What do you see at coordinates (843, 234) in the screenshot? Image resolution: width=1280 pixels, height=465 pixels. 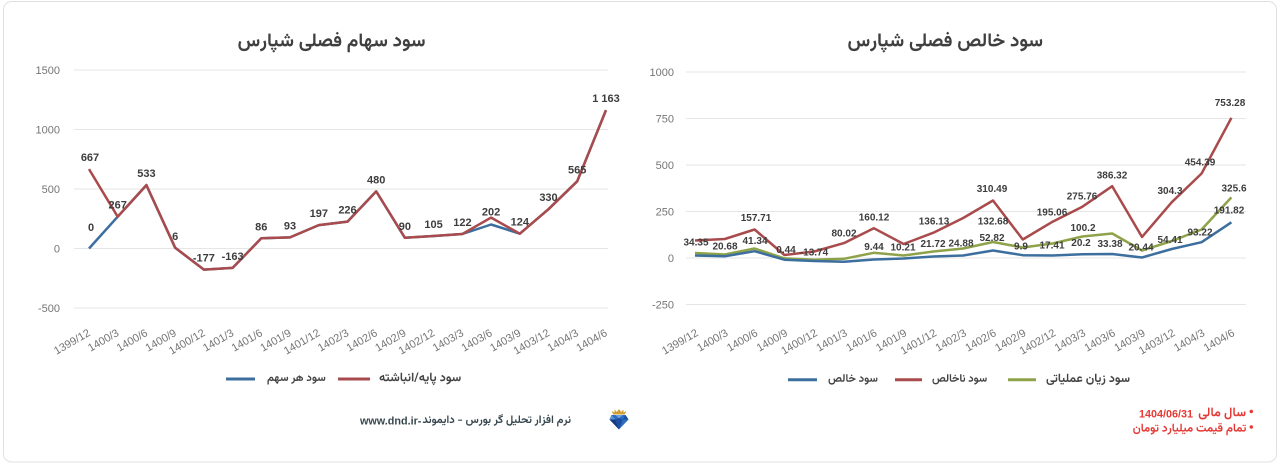 I see `svg-text: 80.02` at bounding box center [843, 234].